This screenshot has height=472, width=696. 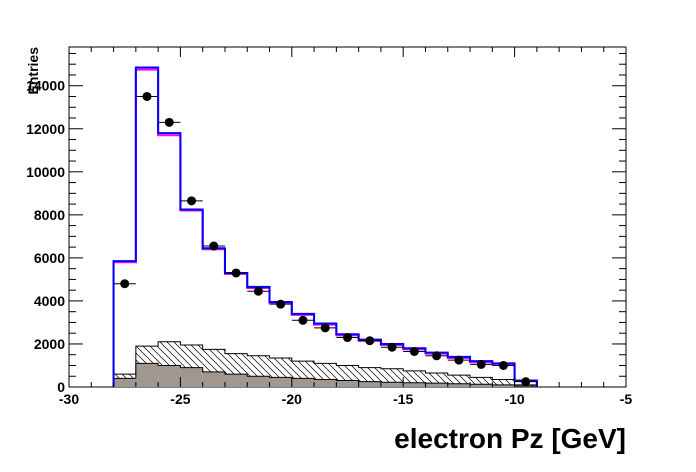 What do you see at coordinates (33, 71) in the screenshot?
I see `y-axis-title: Entries` at bounding box center [33, 71].